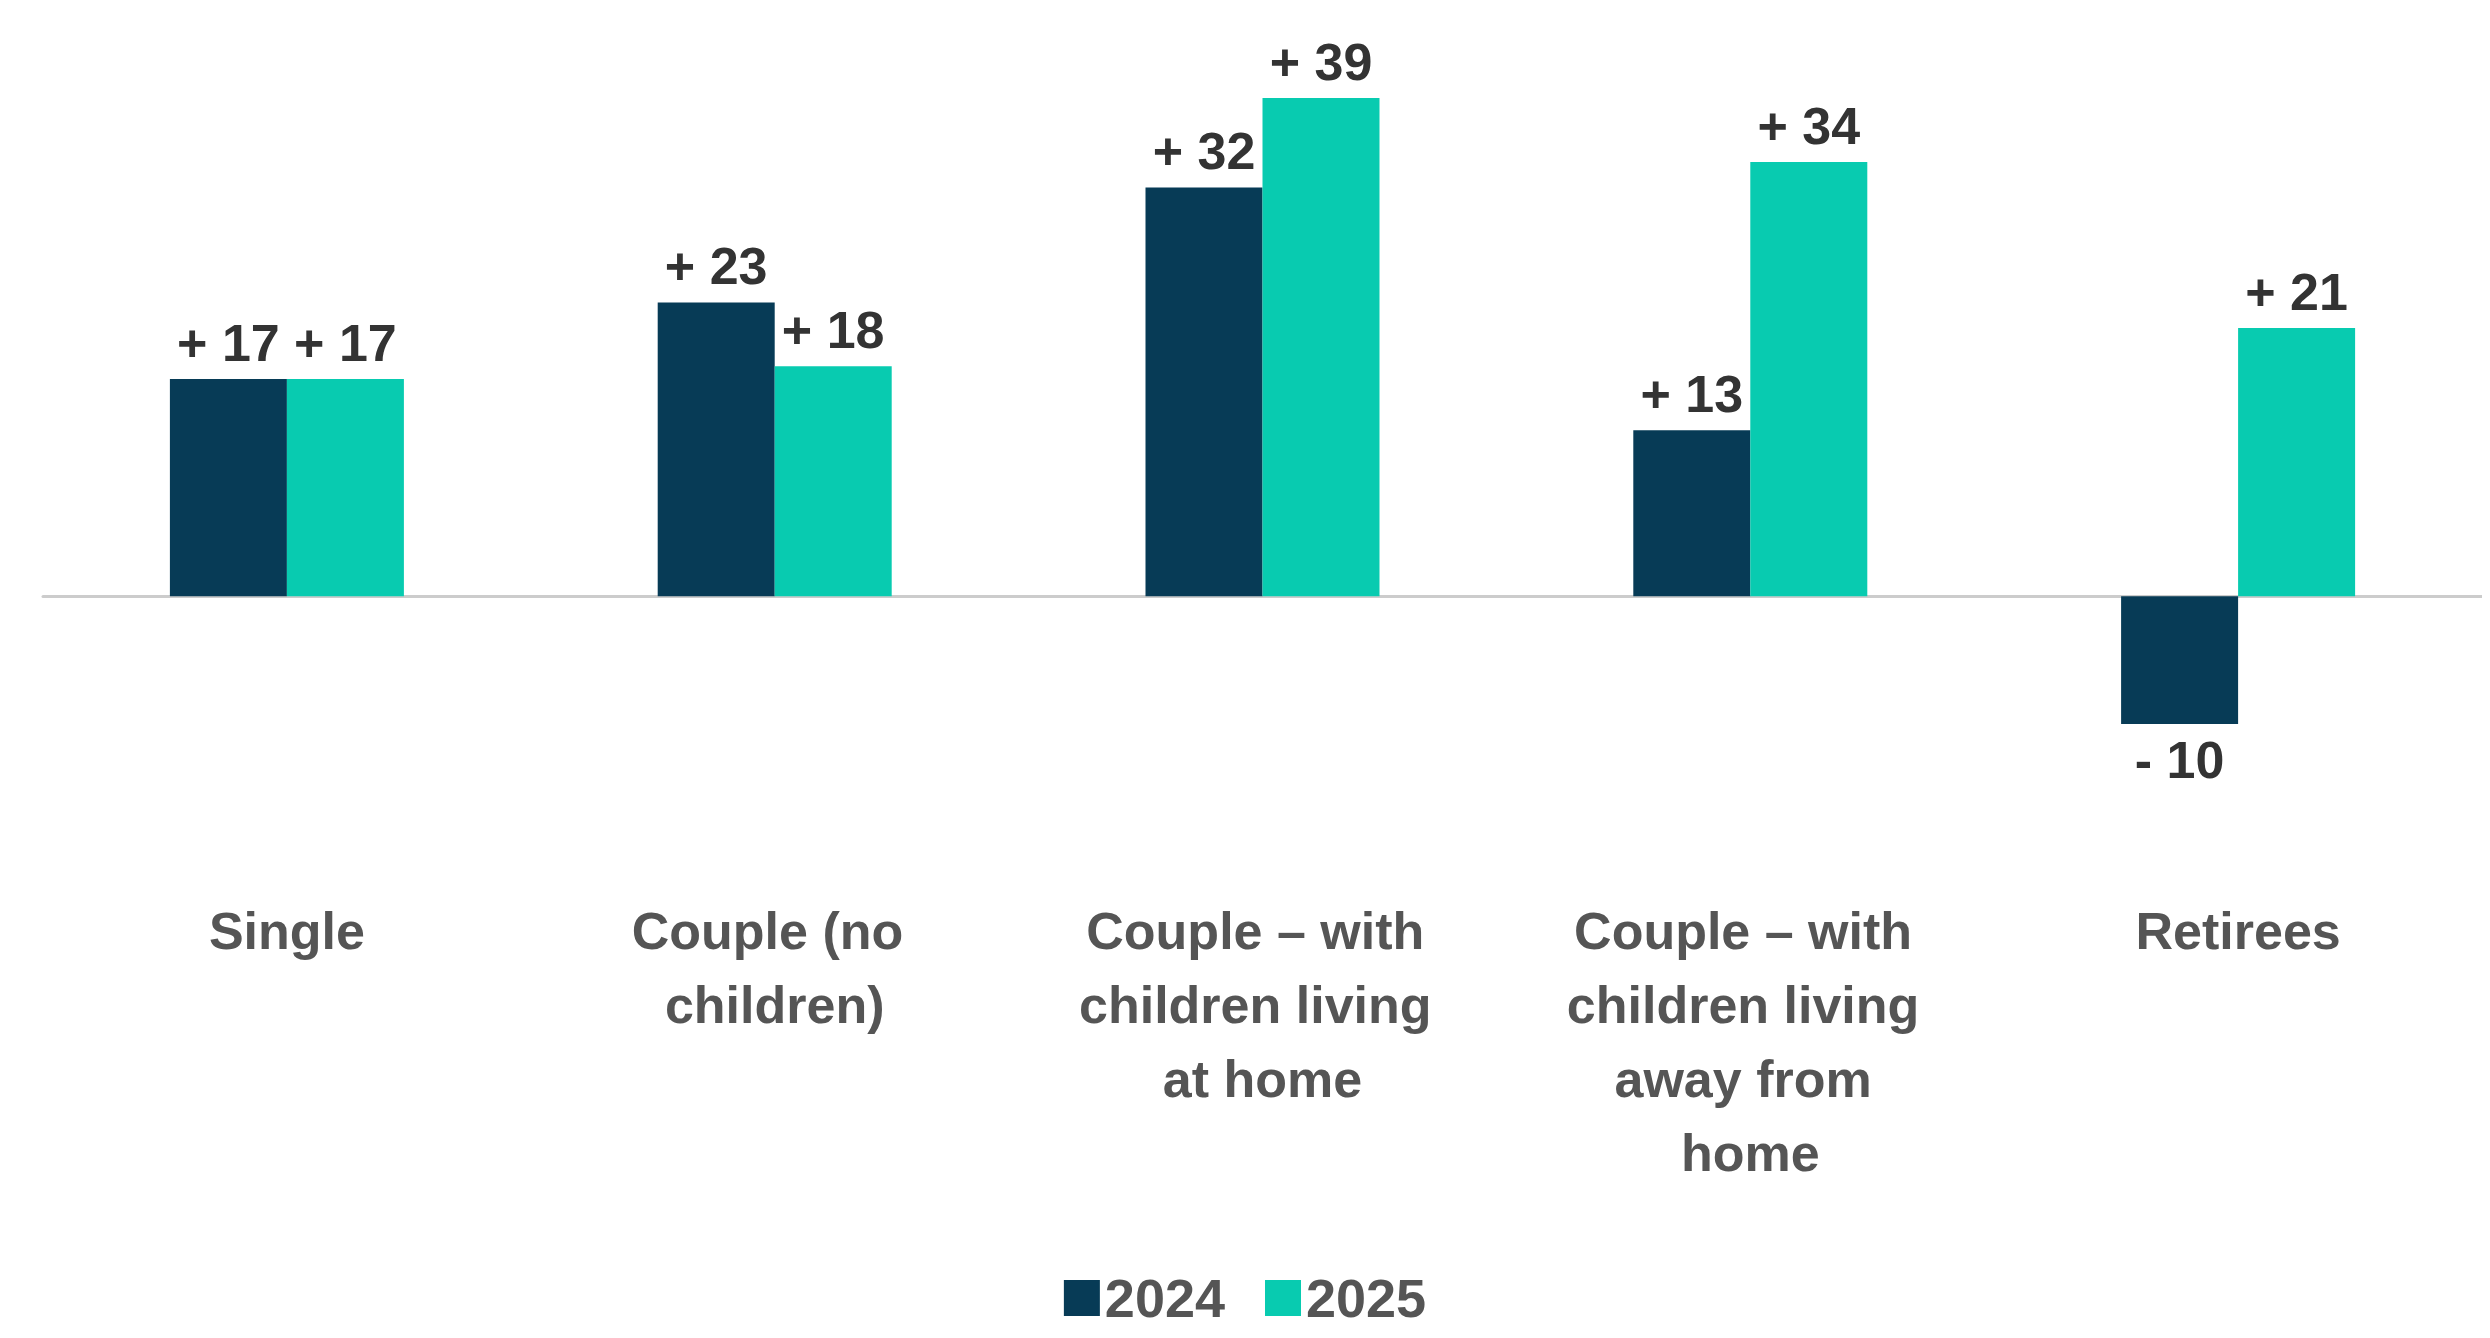 The image size is (2490, 1338). Describe the element at coordinates (1321, 62) in the screenshot. I see `data-label: + 39` at that location.